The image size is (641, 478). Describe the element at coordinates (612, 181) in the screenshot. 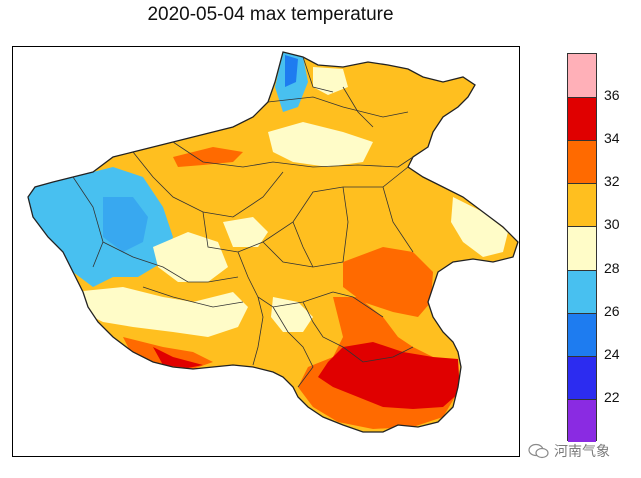

I see `colorbar-tick-label: 32` at that location.